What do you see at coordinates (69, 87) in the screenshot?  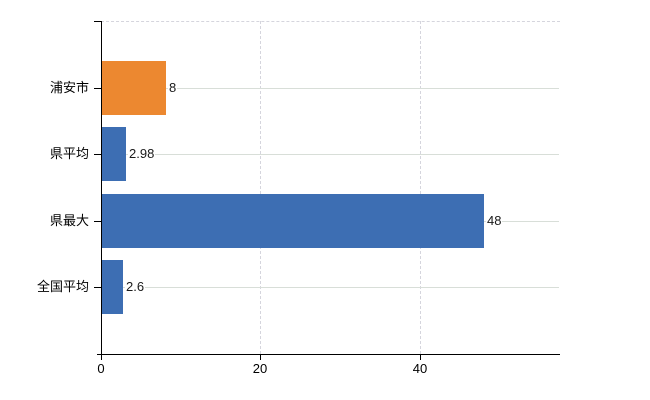 I see `category-label: 浦安市` at bounding box center [69, 87].